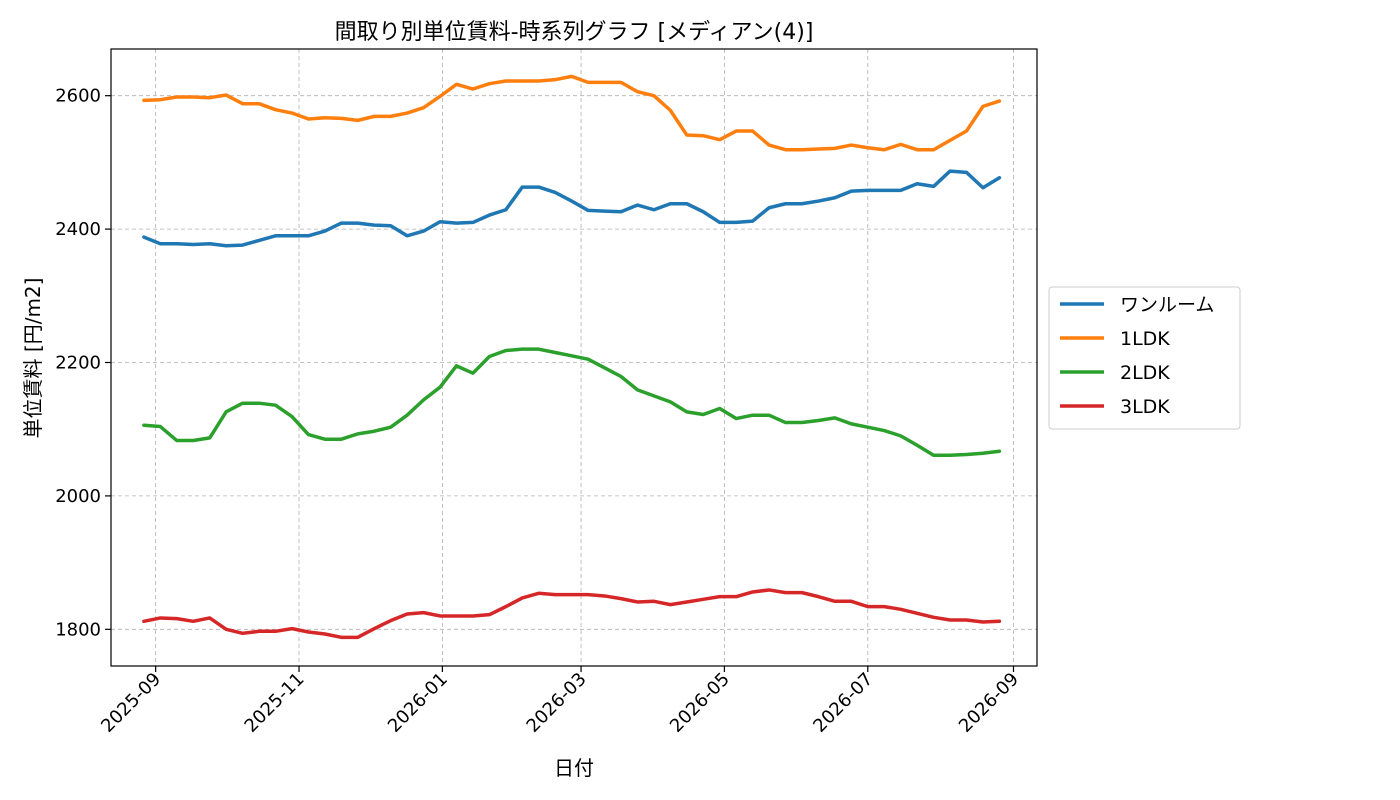  I want to click on legend-label-3: 3LDK, so click(1145, 407).